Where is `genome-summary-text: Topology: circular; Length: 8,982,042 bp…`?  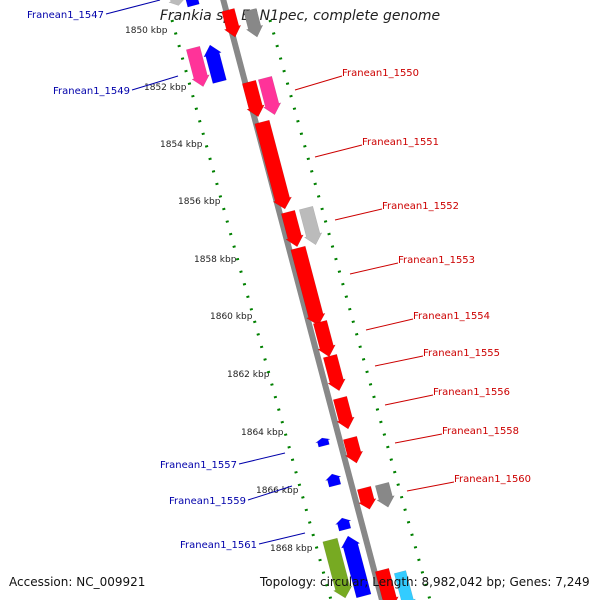
genome-summary-text: Topology: circular; Length: 8,982,042 bp… is located at coordinates (425, 582).